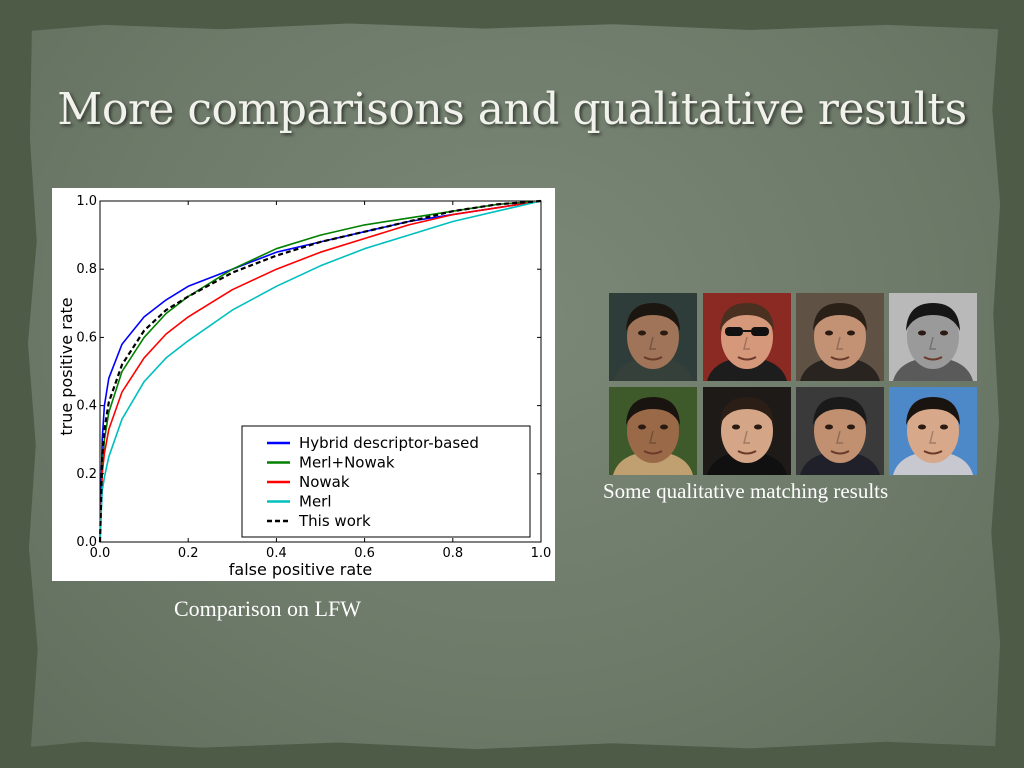 Image resolution: width=1024 pixels, height=768 pixels. What do you see at coordinates (276, 553) in the screenshot?
I see `x-tick-label: 0.4` at bounding box center [276, 553].